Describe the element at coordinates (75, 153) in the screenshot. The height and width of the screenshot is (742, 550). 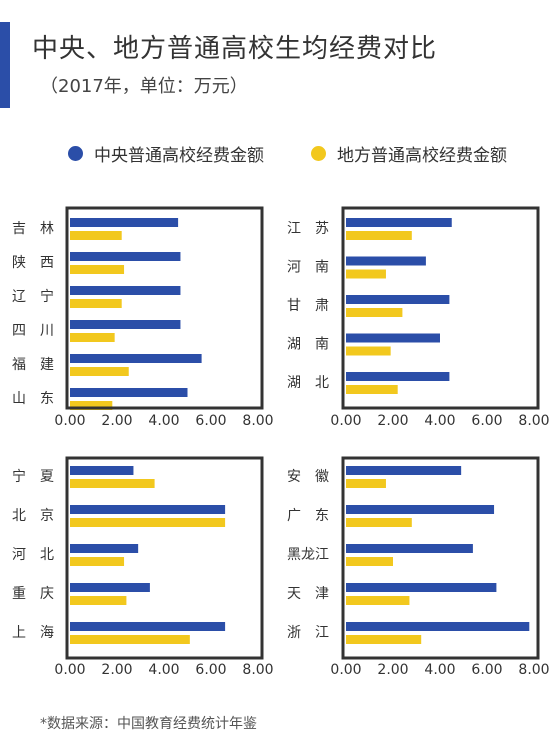
I see `legend-swatch-central` at that location.